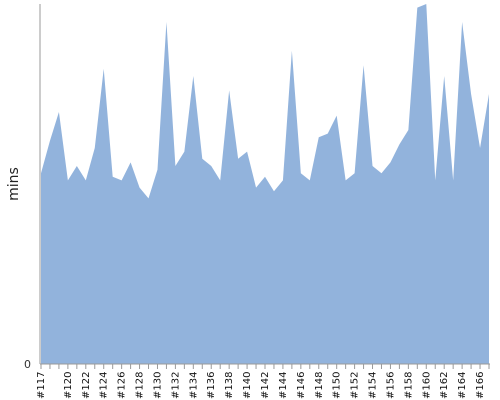 Image resolution: width=500 pixels, height=400 pixels. Describe the element at coordinates (319, 385) in the screenshot. I see `x-tick-label: #148` at that location.